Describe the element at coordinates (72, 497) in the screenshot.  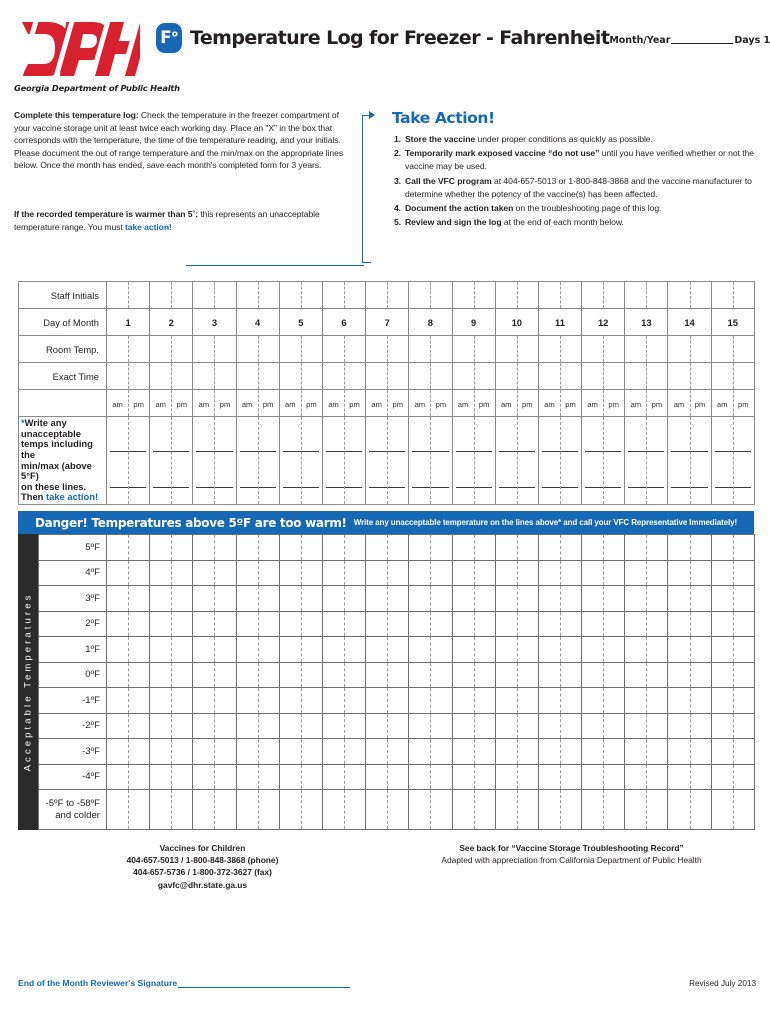
I see `note-take-action-link: take action!` at that location.